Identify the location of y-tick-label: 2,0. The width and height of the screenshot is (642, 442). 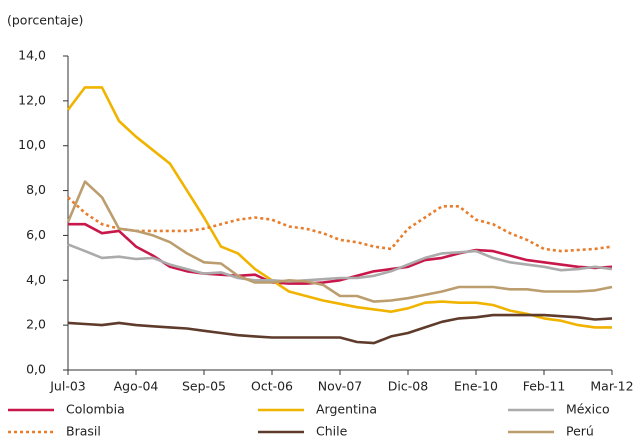
(36, 324).